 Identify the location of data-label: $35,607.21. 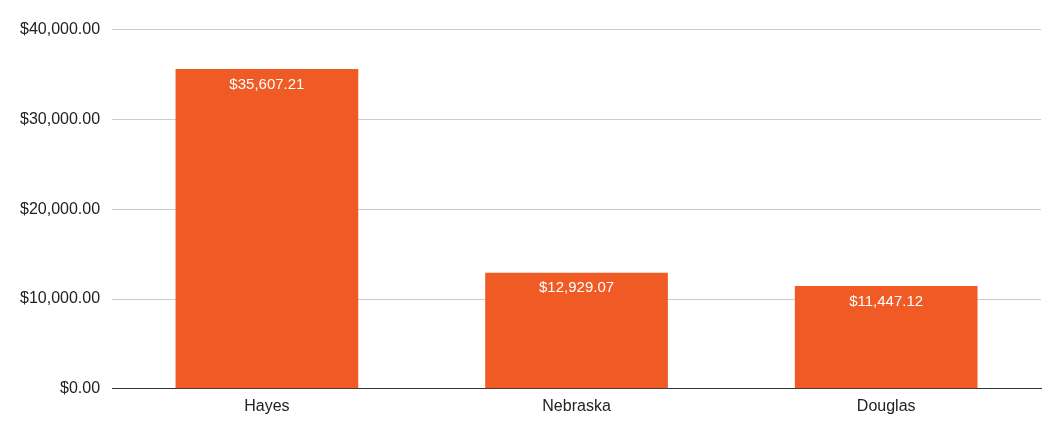
(267, 83).